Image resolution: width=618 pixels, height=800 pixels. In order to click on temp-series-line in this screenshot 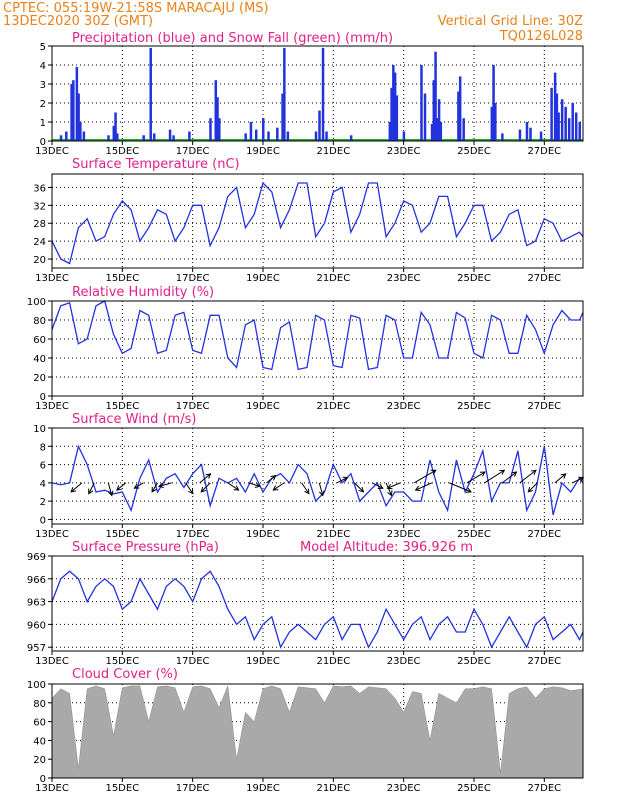, I will do `click(317, 223)`.